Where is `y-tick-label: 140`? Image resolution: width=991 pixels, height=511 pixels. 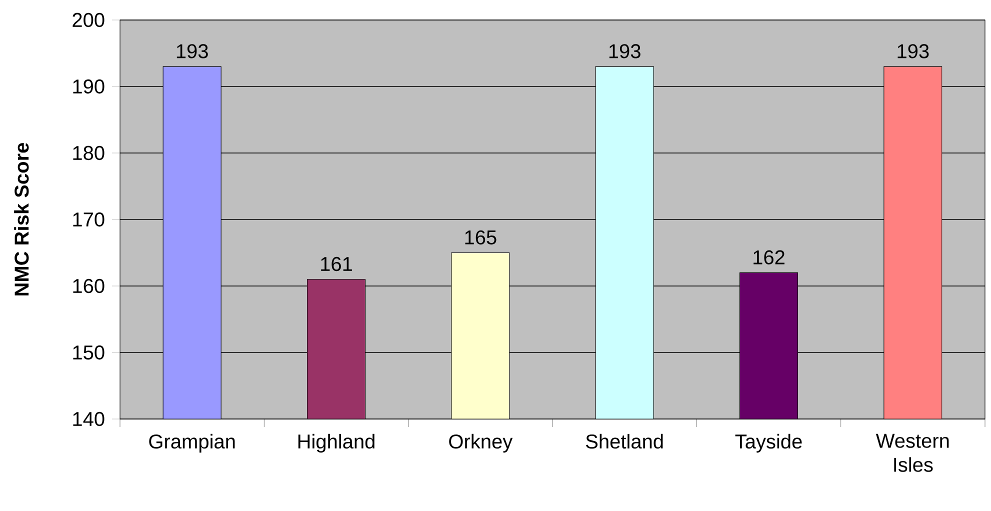
y-tick-label: 140 is located at coordinates (88, 419).